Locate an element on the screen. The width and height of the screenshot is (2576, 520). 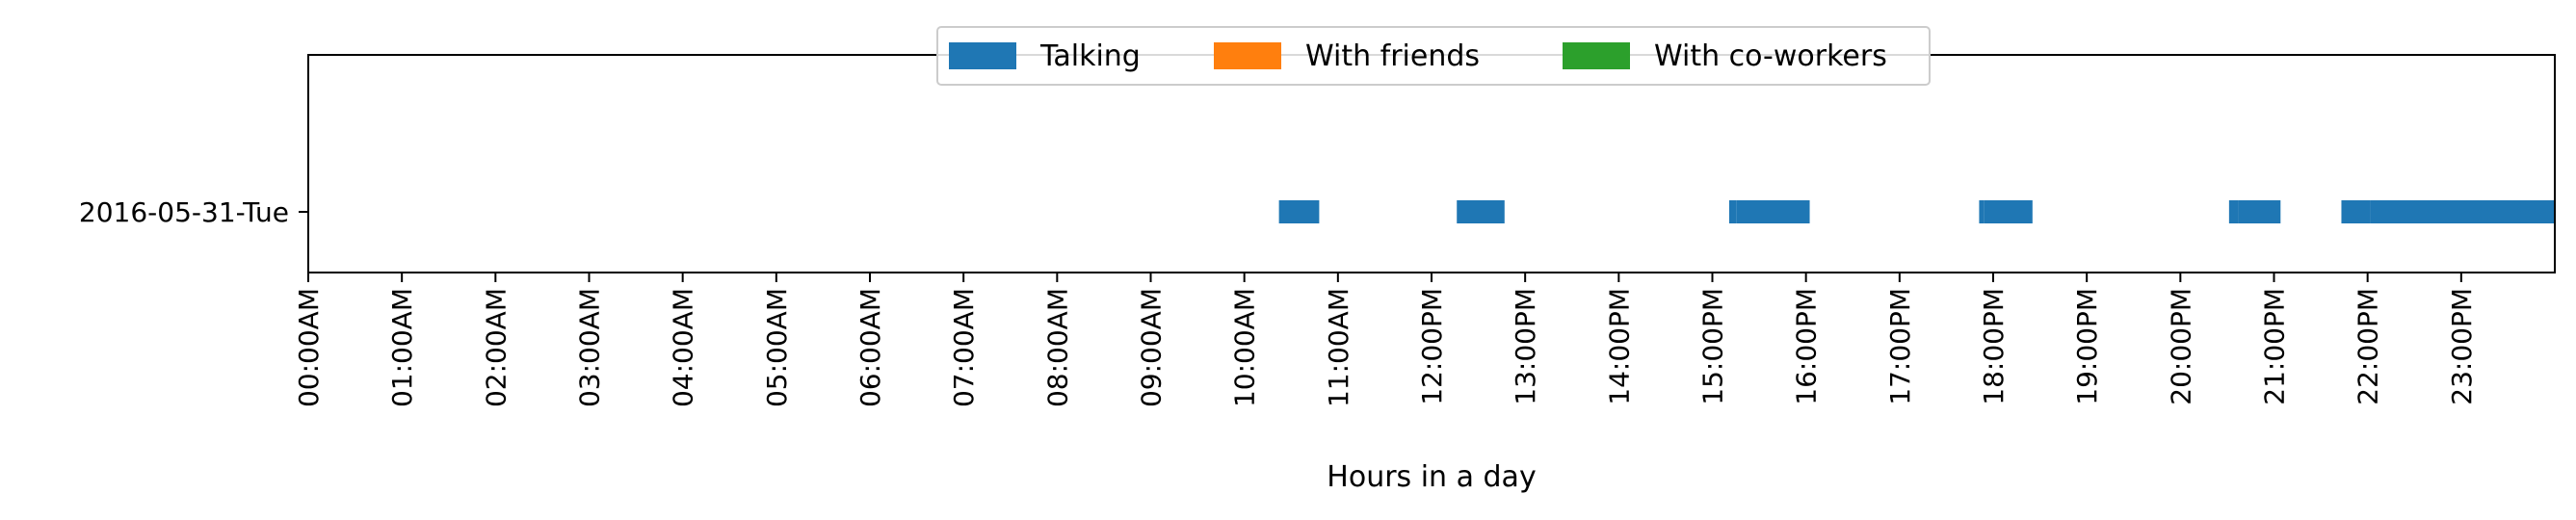
x-tick-label: 01:00AM is located at coordinates (402, 347).